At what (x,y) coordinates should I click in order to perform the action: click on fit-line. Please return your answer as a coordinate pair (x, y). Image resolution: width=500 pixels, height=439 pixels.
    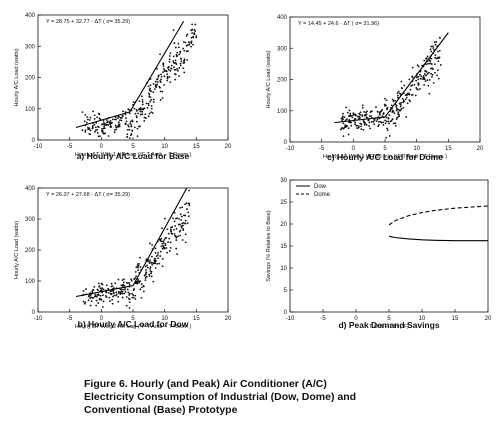
    Looking at the image, I should click on (131, 242).